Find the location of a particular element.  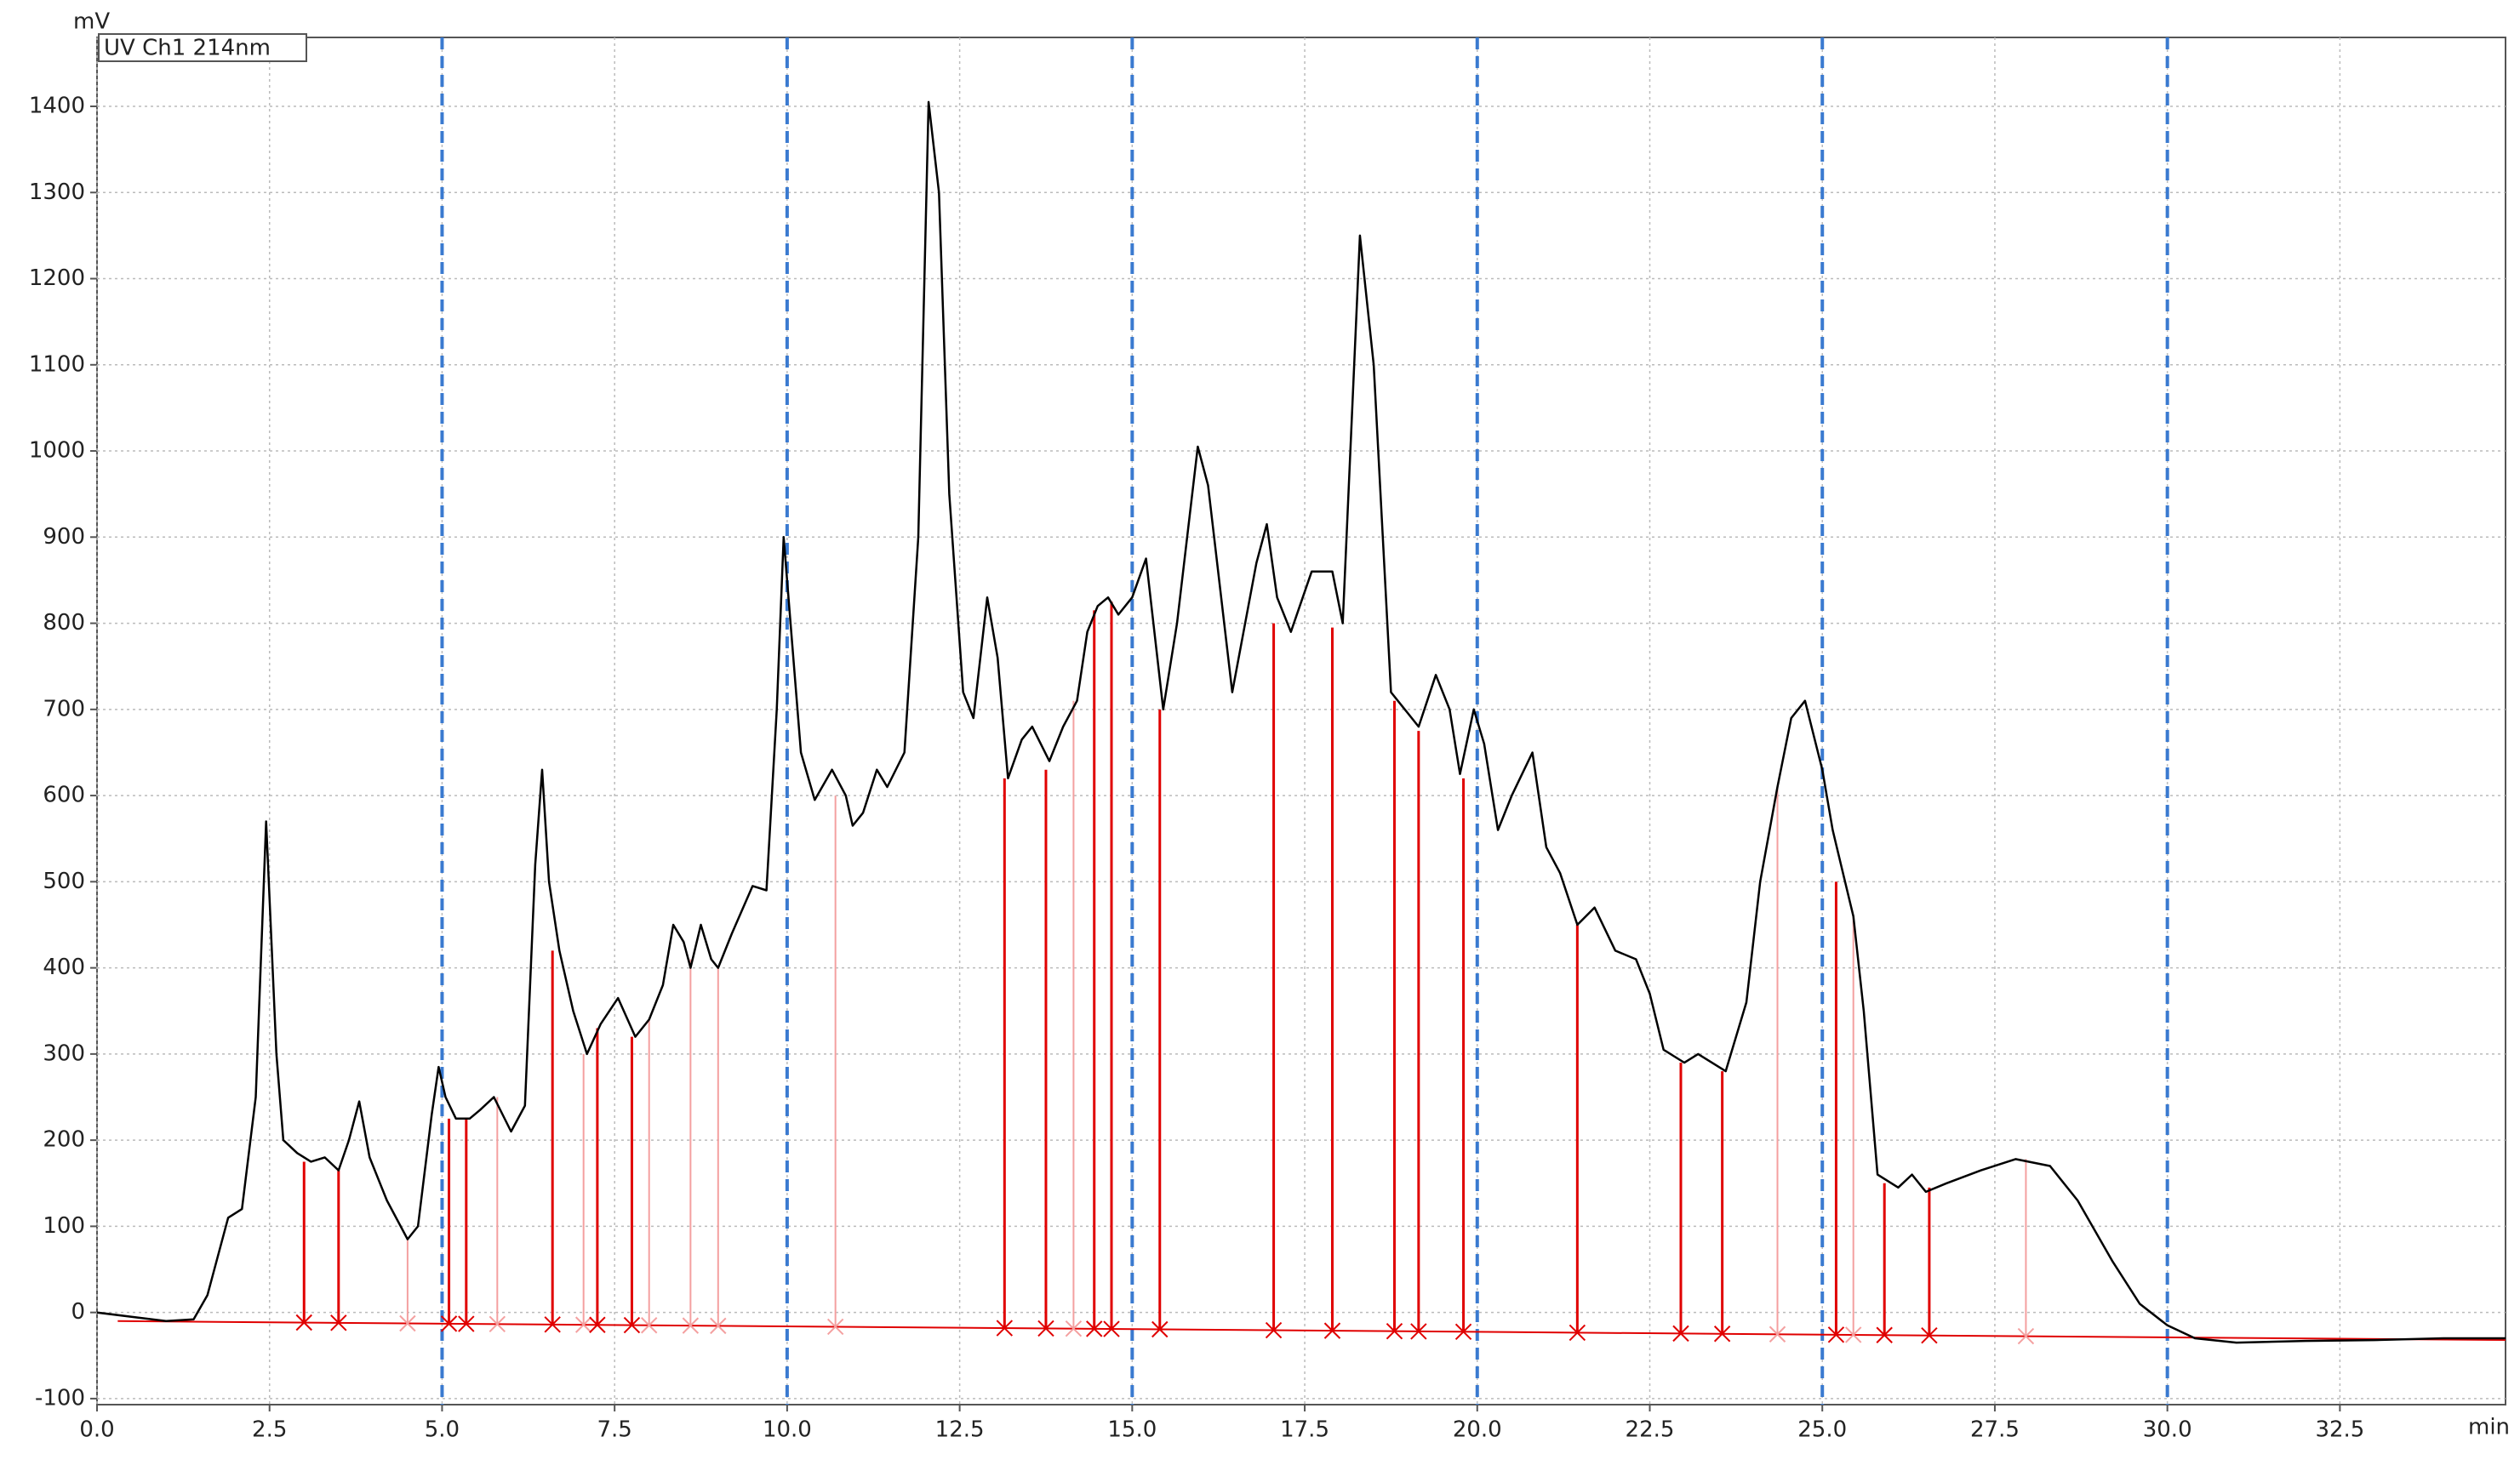

y-tick-label: 1200 is located at coordinates (57, 278).